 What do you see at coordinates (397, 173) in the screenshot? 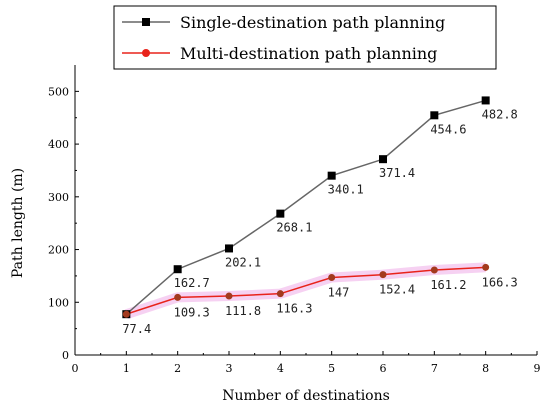
I see `single-destination-data-label: 371.4` at bounding box center [397, 173].